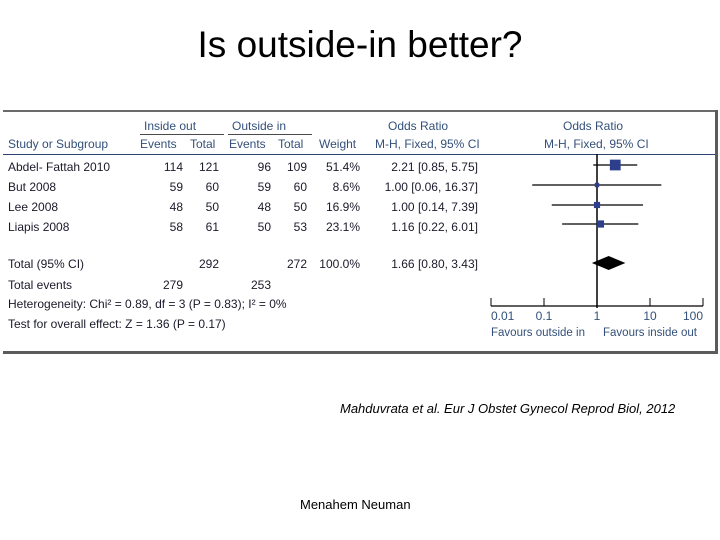 Image resolution: width=720 pixels, height=540 pixels. I want to click on footer-author: Menahem Neuman, so click(355, 504).